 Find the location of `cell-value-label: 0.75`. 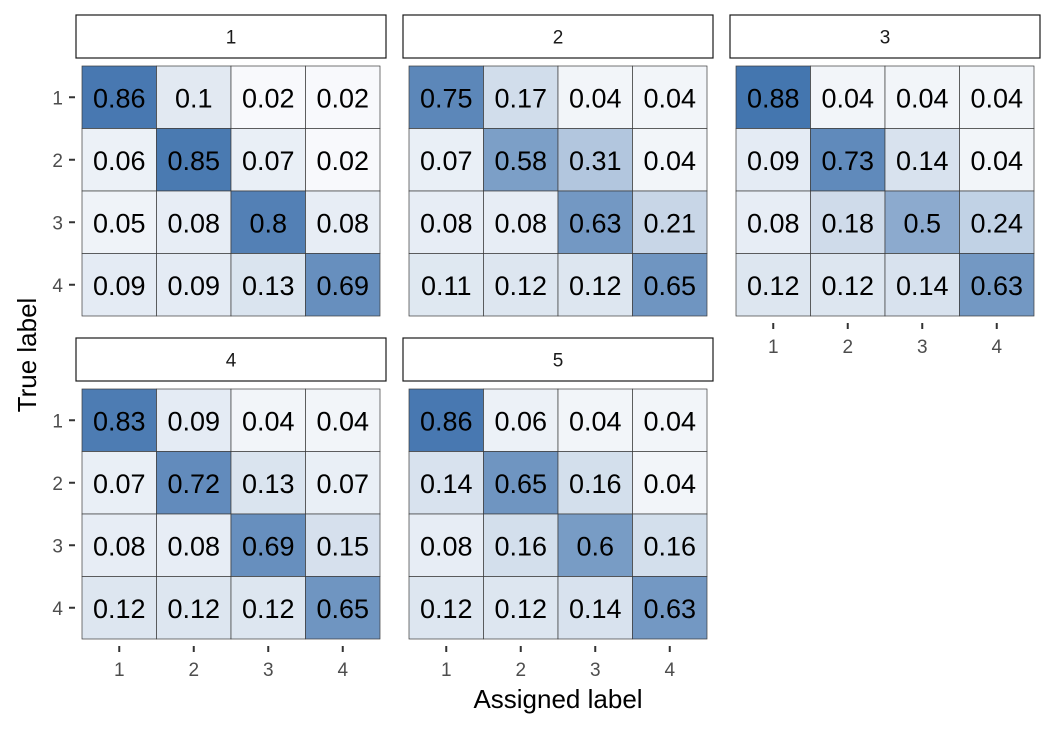

cell-value-label: 0.75 is located at coordinates (446, 98).